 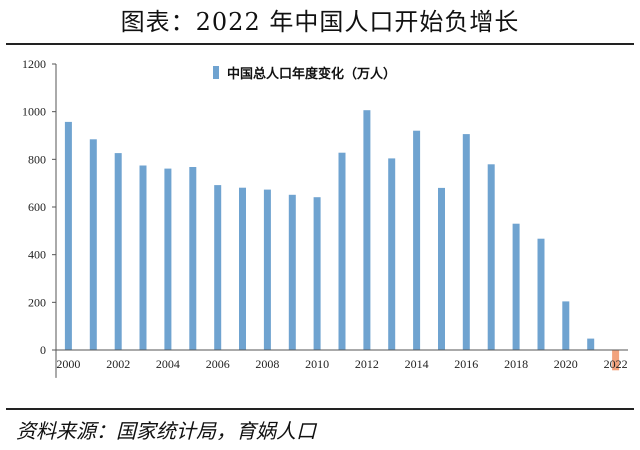 I want to click on top-divider, so click(x=320, y=44).